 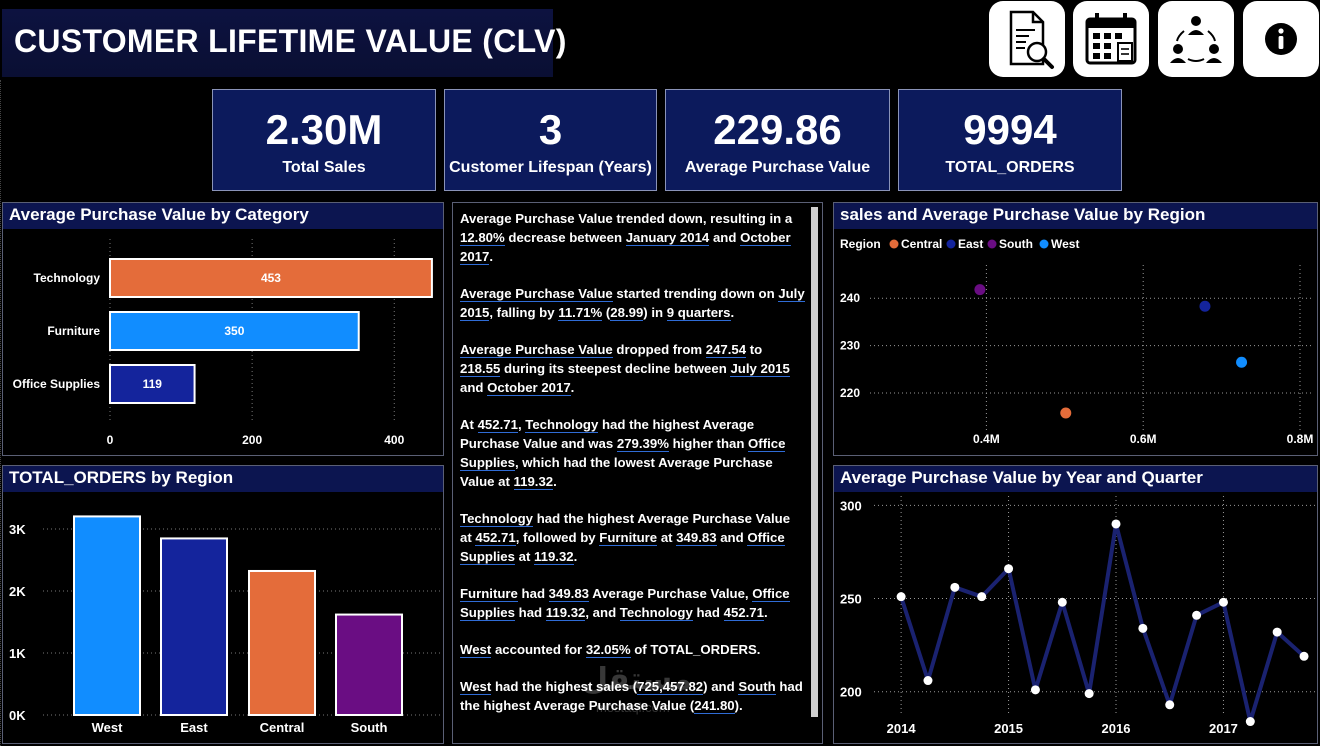 What do you see at coordinates (57, 384) in the screenshot?
I see `y-tick-label: Office Supplies` at bounding box center [57, 384].